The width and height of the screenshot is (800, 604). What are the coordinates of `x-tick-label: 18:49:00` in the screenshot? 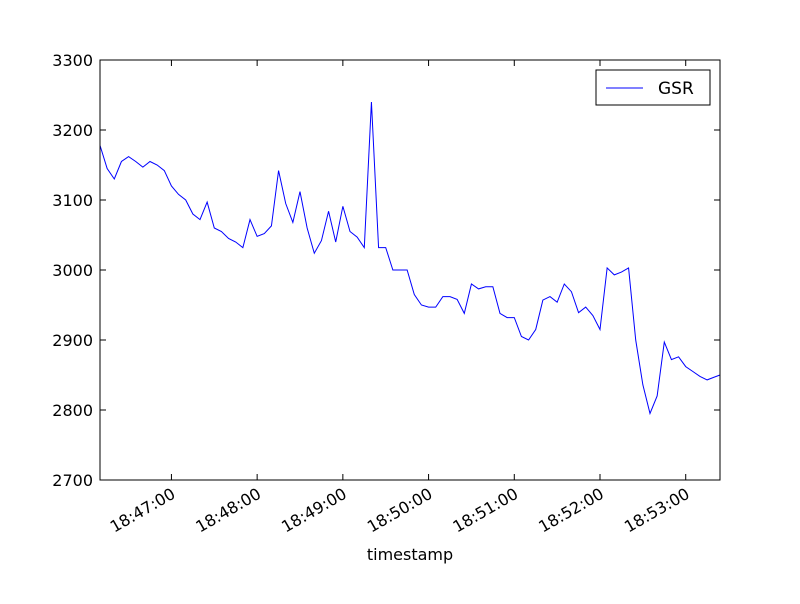 It's located at (314, 510).